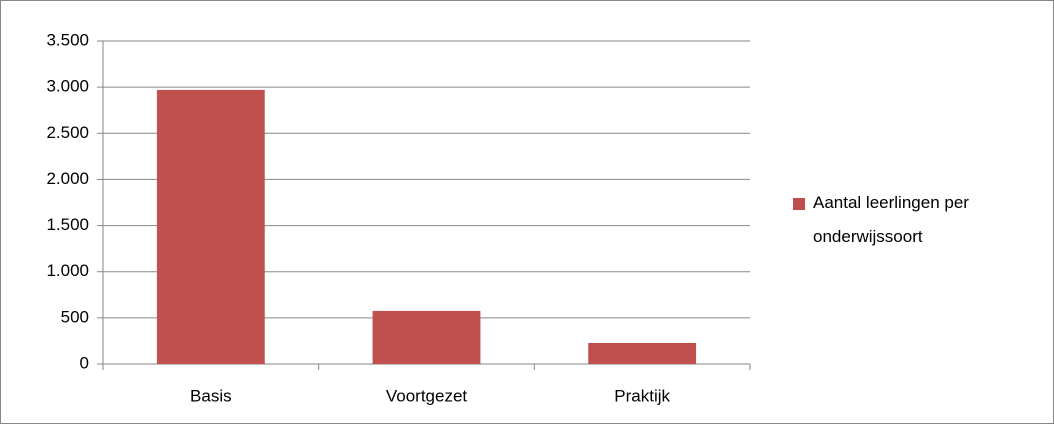 The height and width of the screenshot is (424, 1054). What do you see at coordinates (211, 395) in the screenshot?
I see `x-tick-label: Basis` at bounding box center [211, 395].